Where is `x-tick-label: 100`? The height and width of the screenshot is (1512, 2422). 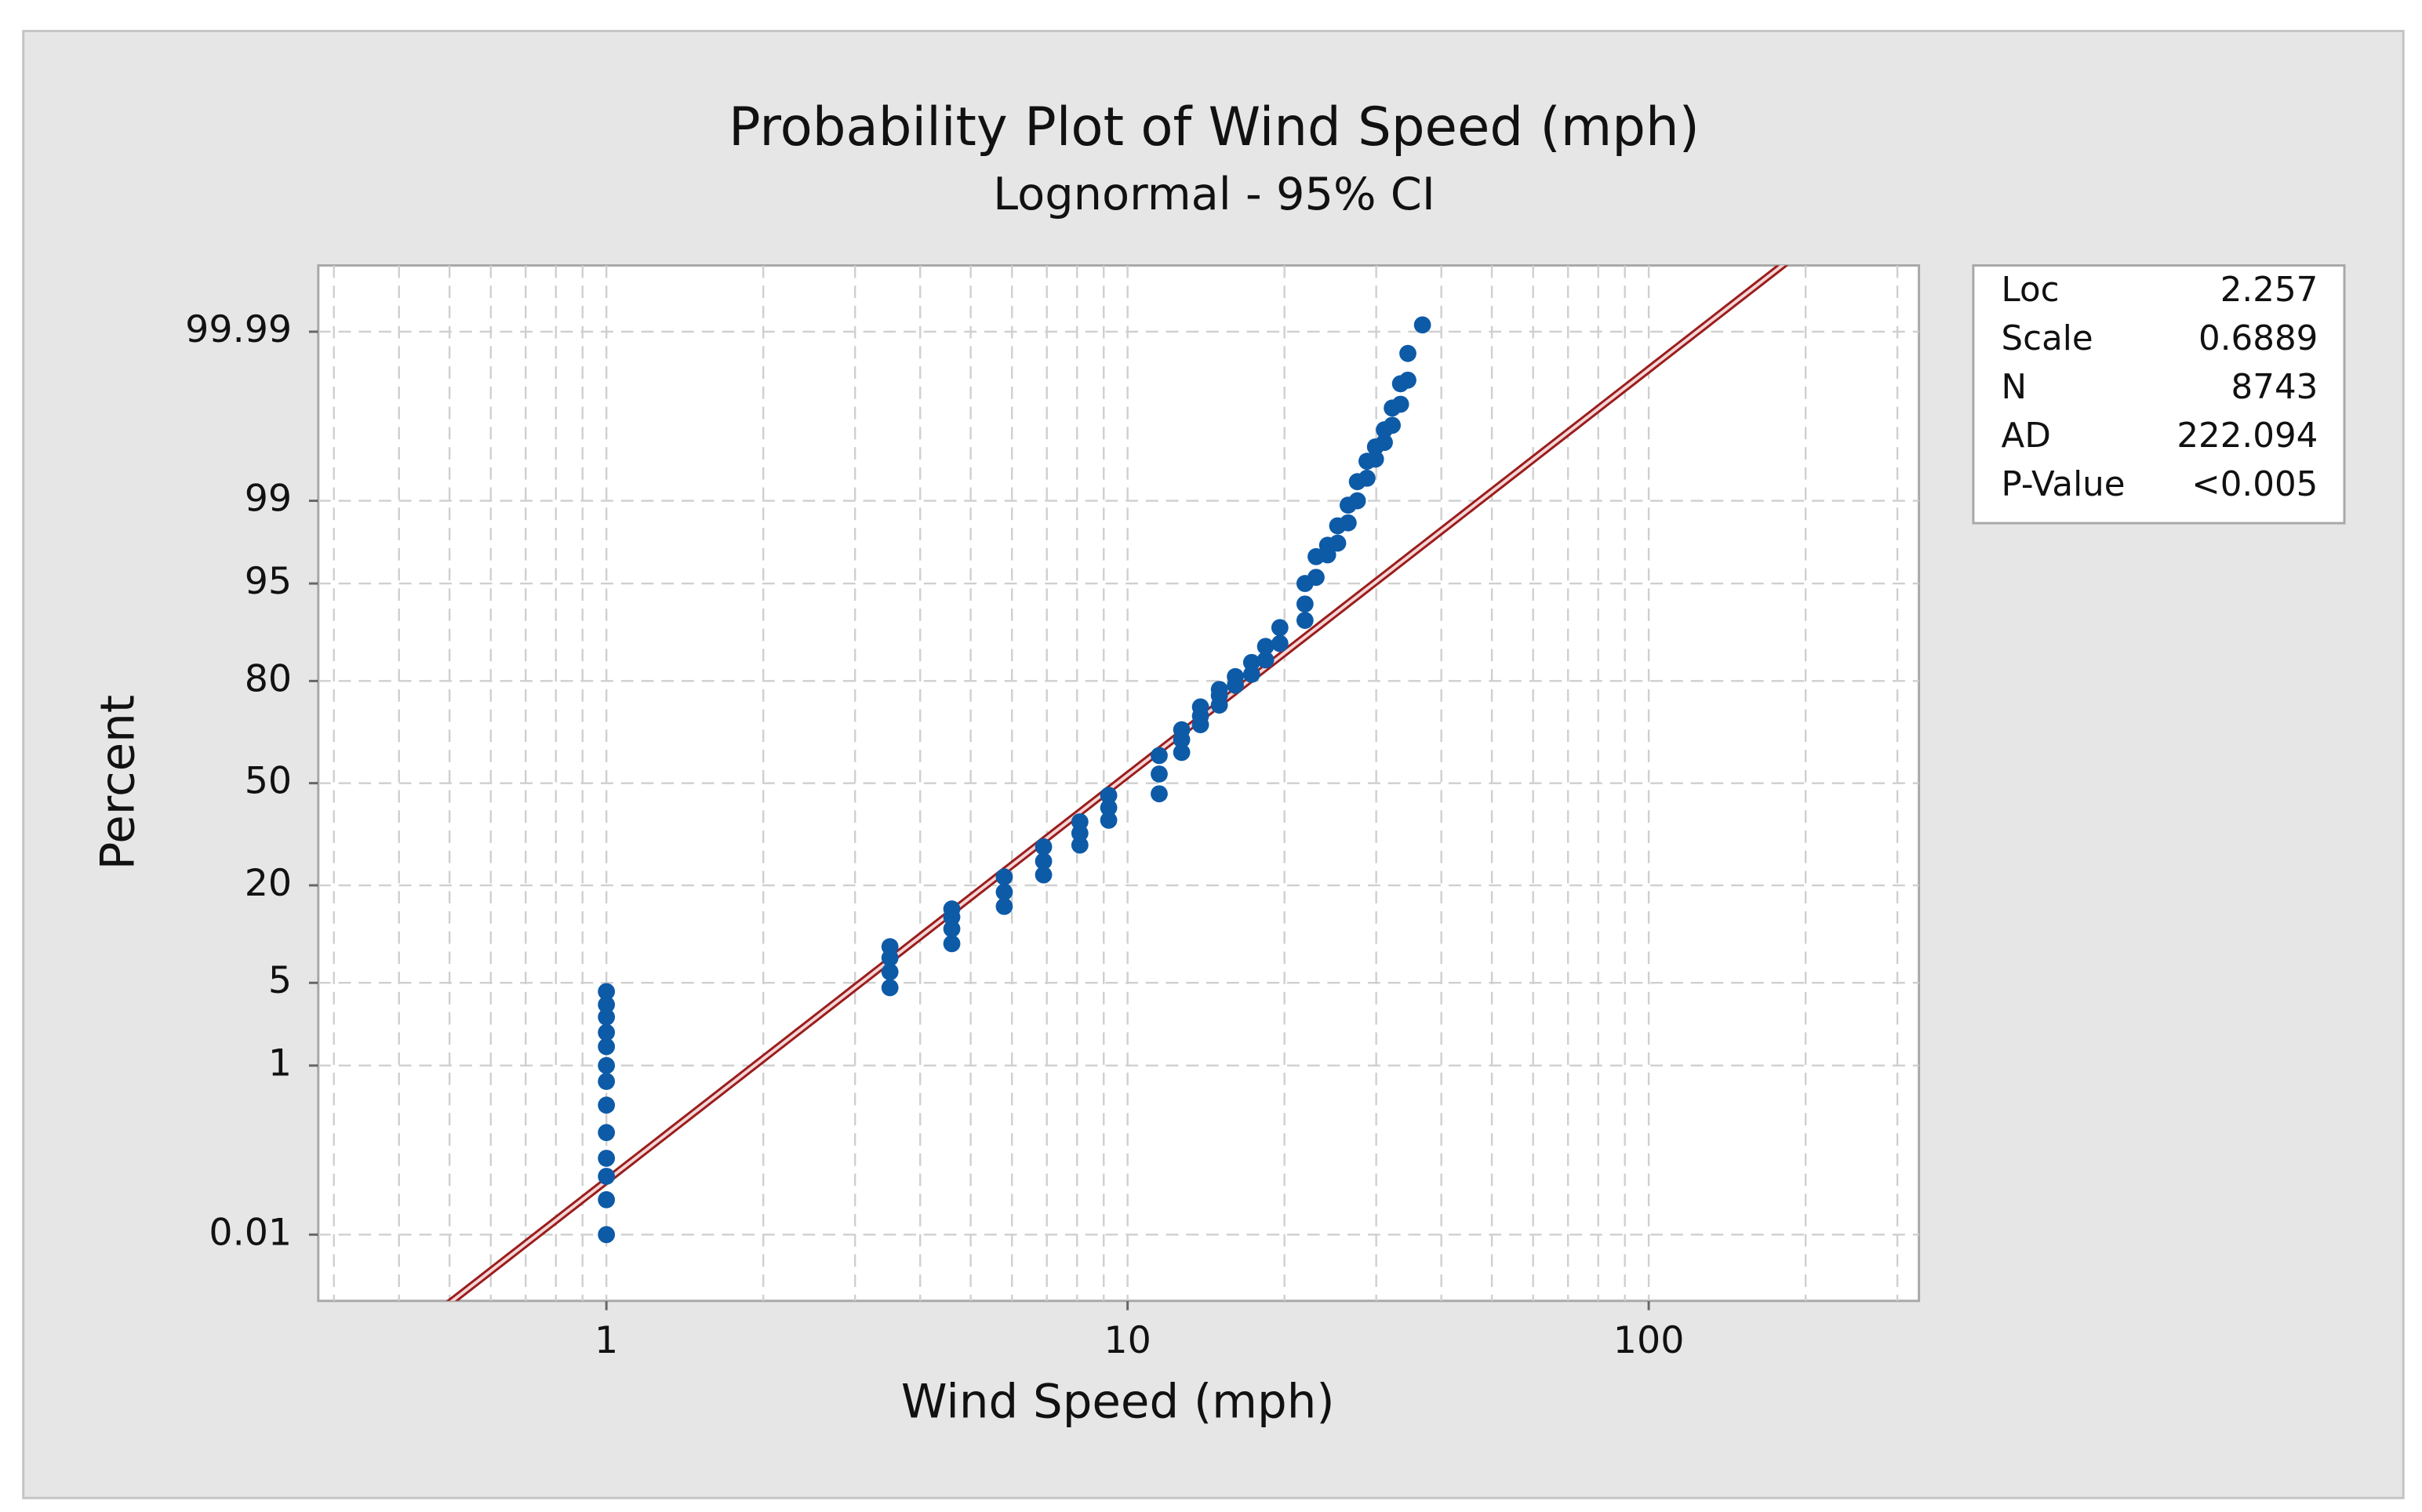 x-tick-label: 100 is located at coordinates (1649, 1340).